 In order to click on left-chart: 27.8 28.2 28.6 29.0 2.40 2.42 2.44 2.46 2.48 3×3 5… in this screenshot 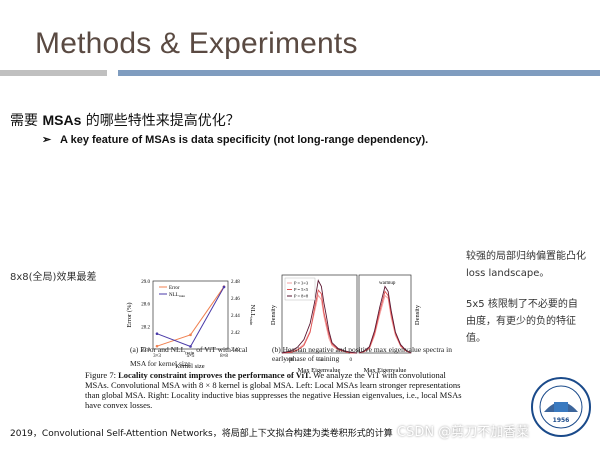, I will do `click(191, 325)`.